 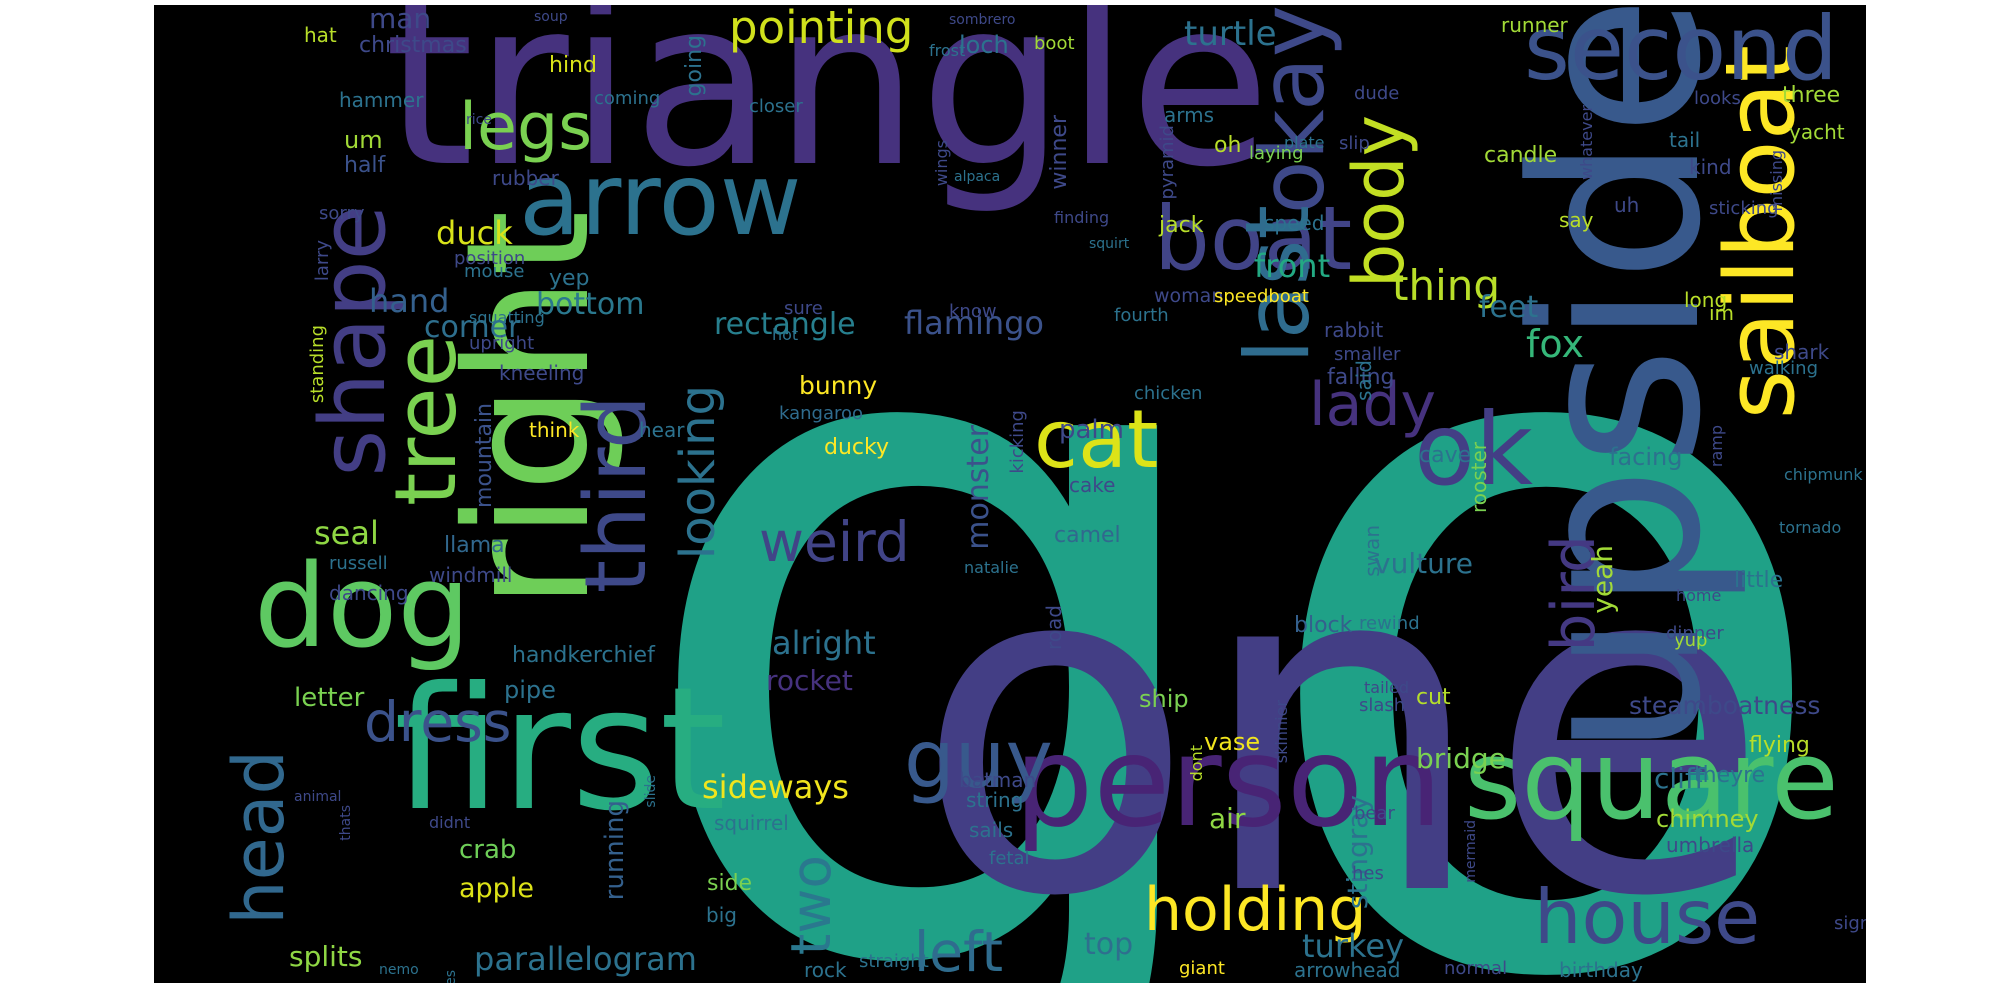 I want to click on word-sticking: sticking, so click(x=1744, y=208).